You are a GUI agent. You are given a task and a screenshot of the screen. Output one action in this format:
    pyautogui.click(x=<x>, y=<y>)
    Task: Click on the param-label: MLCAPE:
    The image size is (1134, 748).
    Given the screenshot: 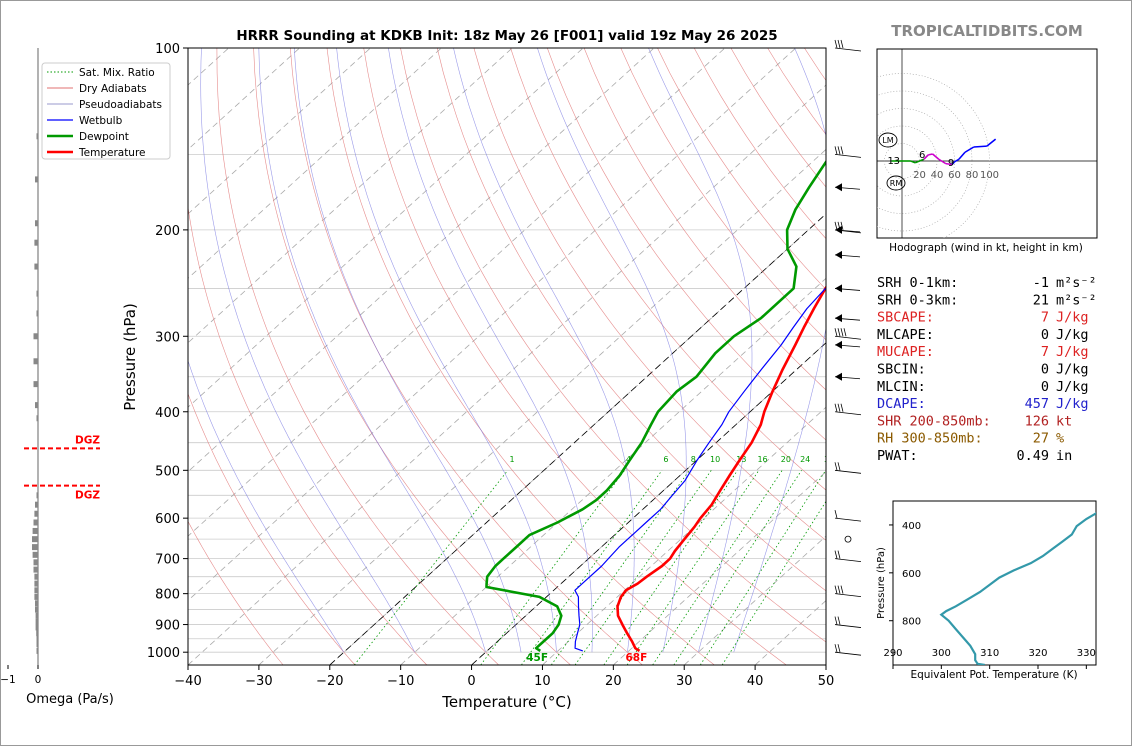 What is the action you would take?
    pyautogui.click(x=905, y=335)
    